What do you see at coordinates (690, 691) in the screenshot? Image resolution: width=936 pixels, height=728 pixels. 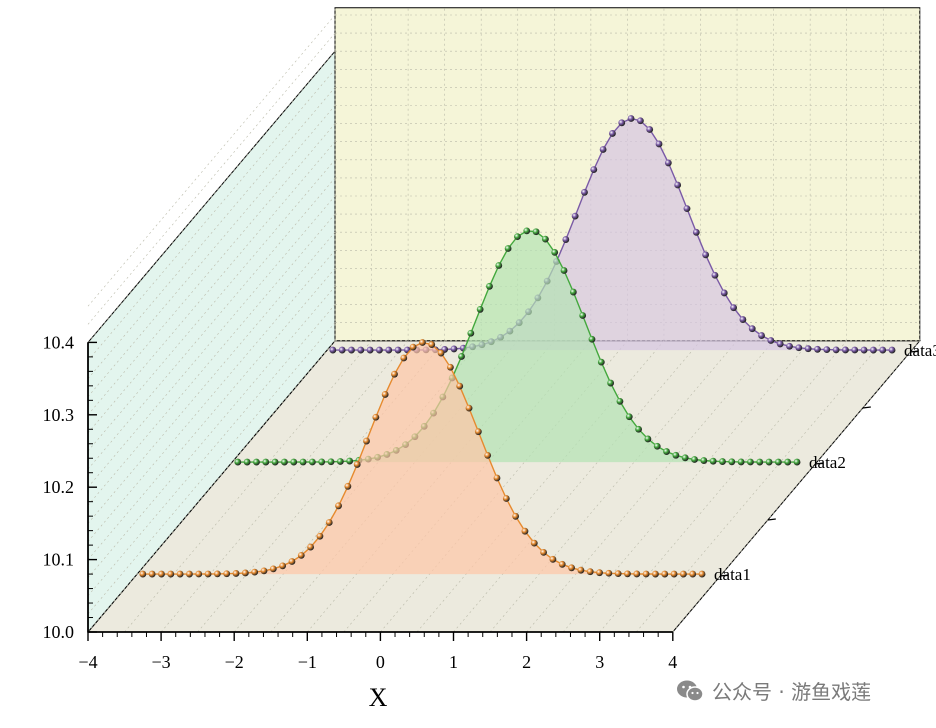 I see `wechat-icon` at bounding box center [690, 691].